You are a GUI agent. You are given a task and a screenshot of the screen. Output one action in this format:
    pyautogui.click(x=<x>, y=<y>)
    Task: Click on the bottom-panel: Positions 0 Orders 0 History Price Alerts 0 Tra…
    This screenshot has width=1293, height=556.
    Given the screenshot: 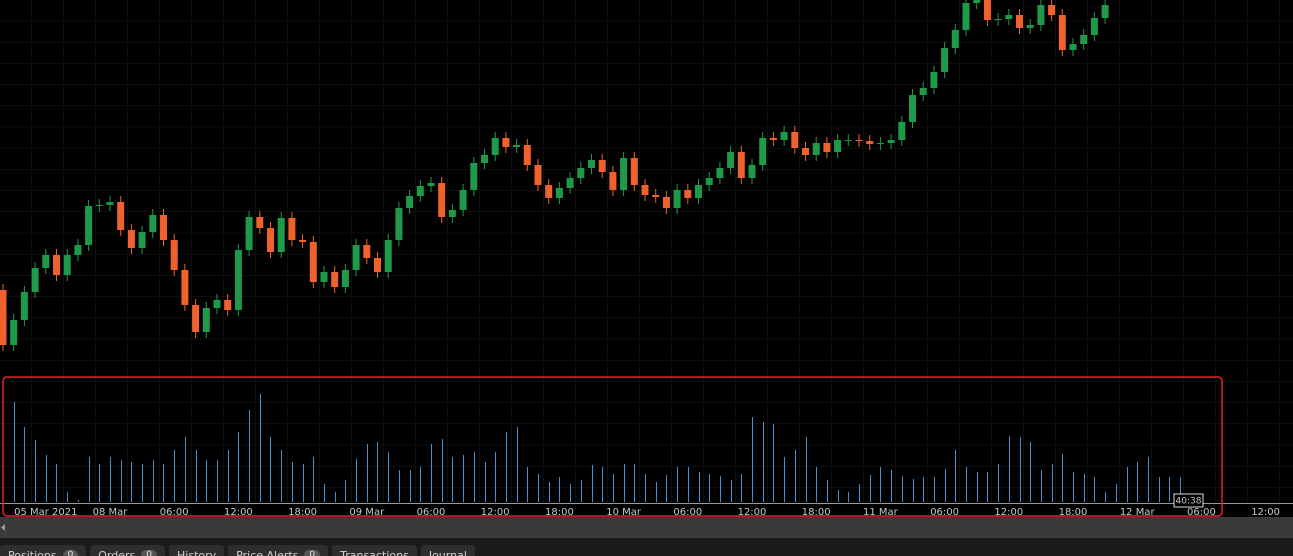 What is the action you would take?
    pyautogui.click(x=646, y=536)
    